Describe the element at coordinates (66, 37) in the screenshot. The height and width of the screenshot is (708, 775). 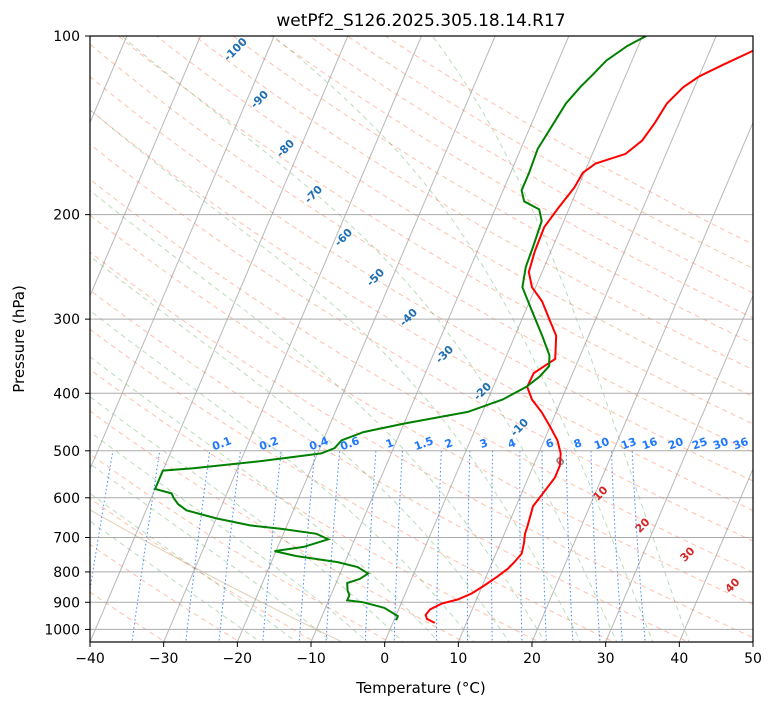
I see `y-tick-label: 100` at that location.